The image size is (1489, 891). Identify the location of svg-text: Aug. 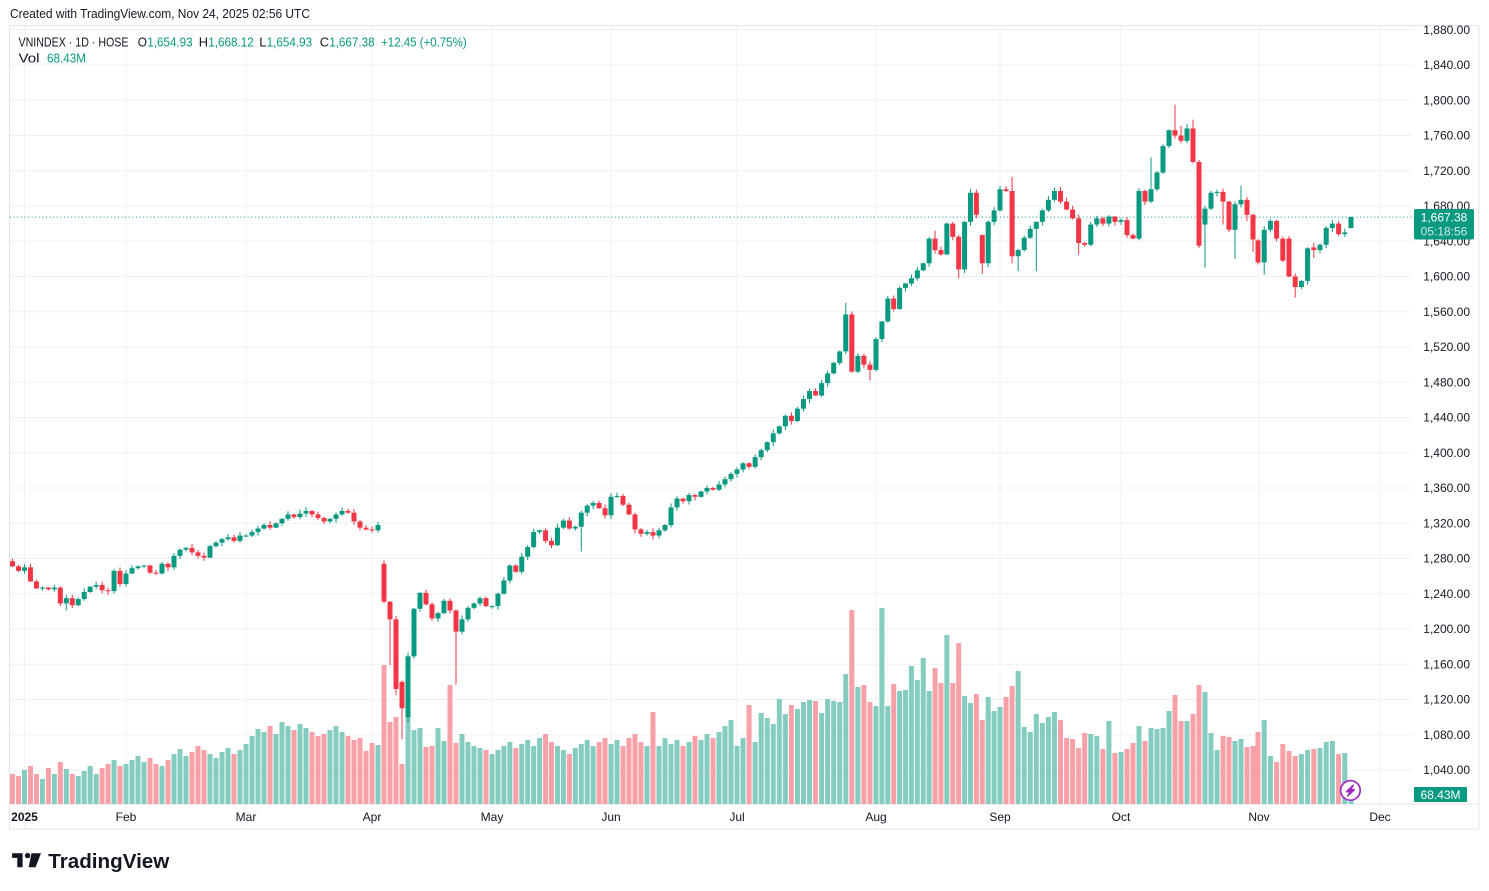
(875, 817).